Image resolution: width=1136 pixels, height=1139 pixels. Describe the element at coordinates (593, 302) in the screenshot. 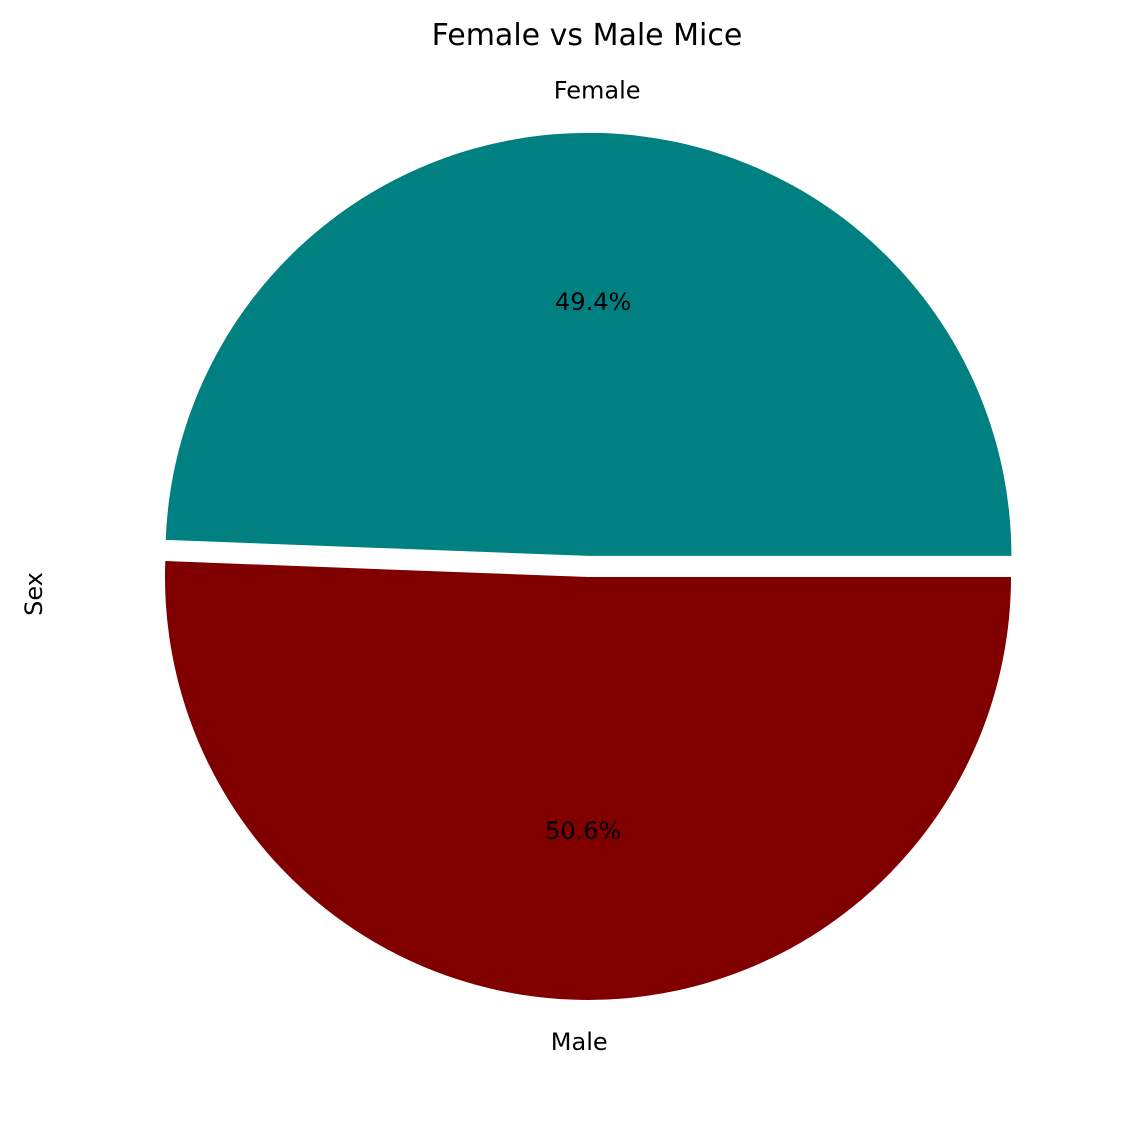

I see `pie-percent-label-female: 49.4%` at that location.